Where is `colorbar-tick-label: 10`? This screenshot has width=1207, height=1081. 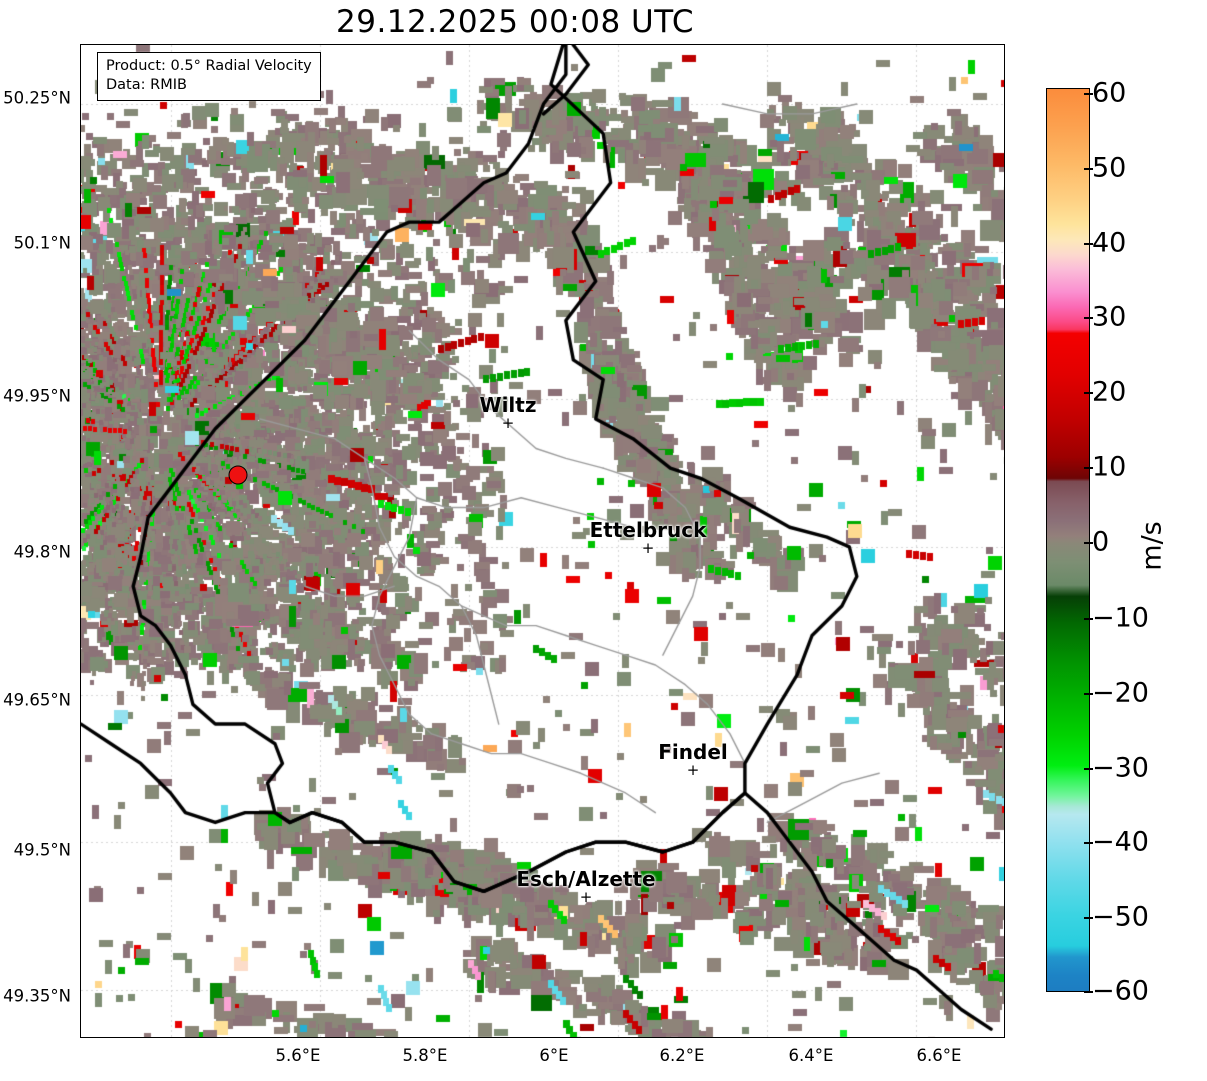 colorbar-tick-label: 10 is located at coordinates (1109, 467).